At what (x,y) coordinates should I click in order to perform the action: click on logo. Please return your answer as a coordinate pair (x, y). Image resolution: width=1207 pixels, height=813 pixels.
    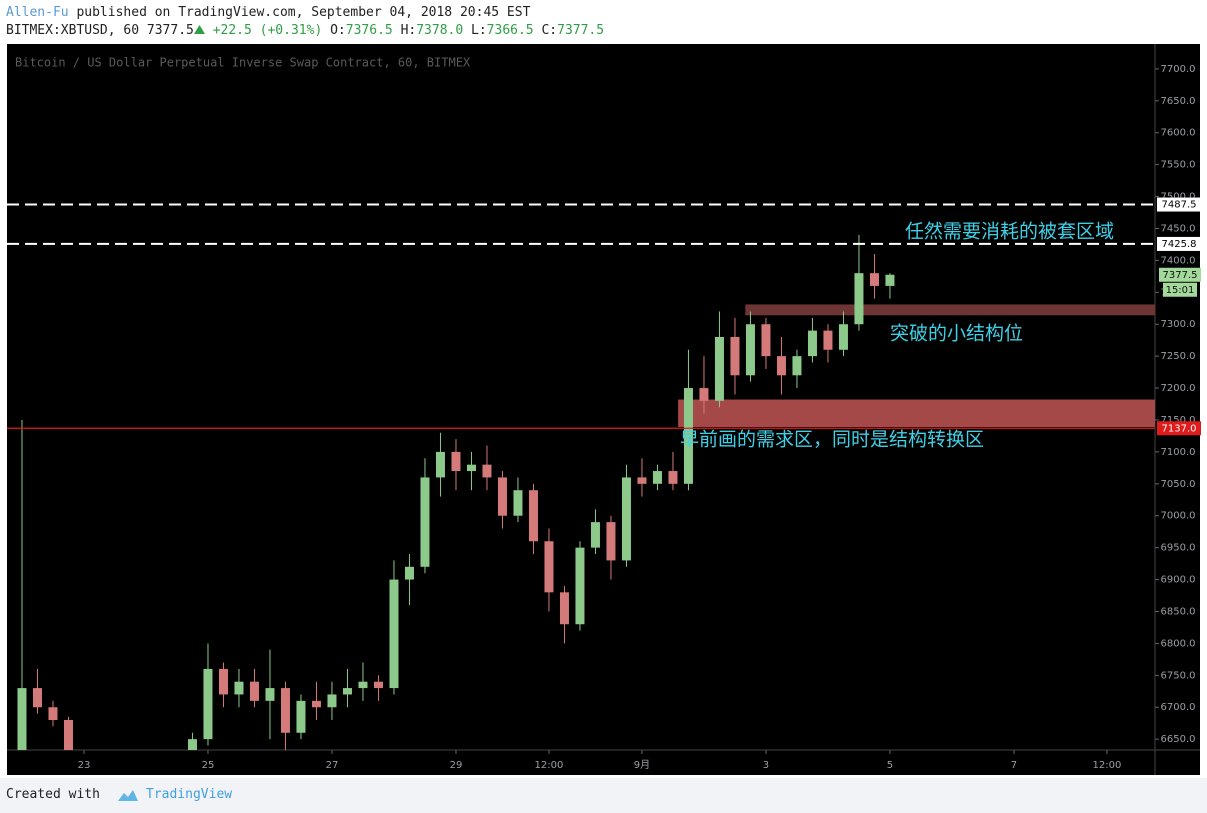
    Looking at the image, I should click on (128, 795).